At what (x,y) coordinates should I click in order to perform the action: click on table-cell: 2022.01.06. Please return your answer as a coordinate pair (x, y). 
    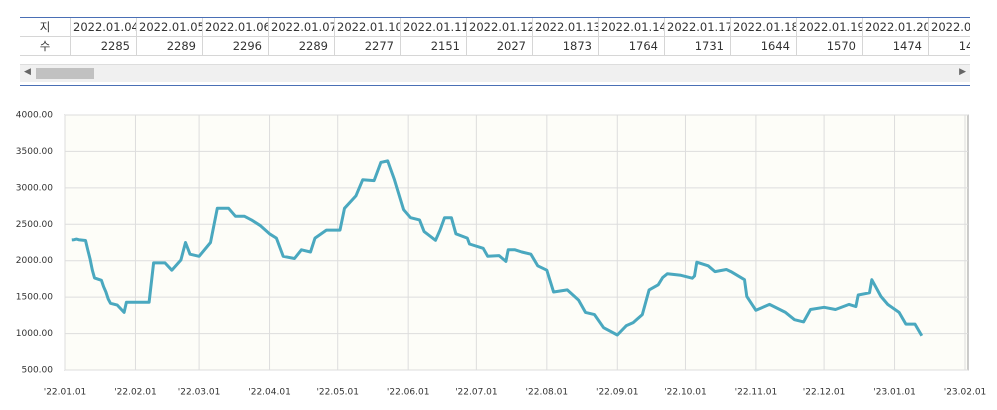
    Looking at the image, I should click on (235, 27).